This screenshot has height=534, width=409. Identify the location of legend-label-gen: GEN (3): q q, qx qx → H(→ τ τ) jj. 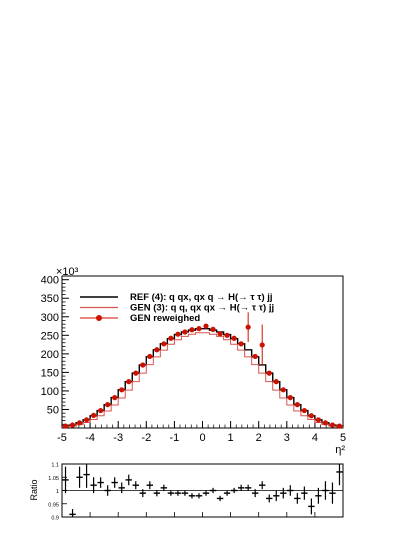
(202, 308).